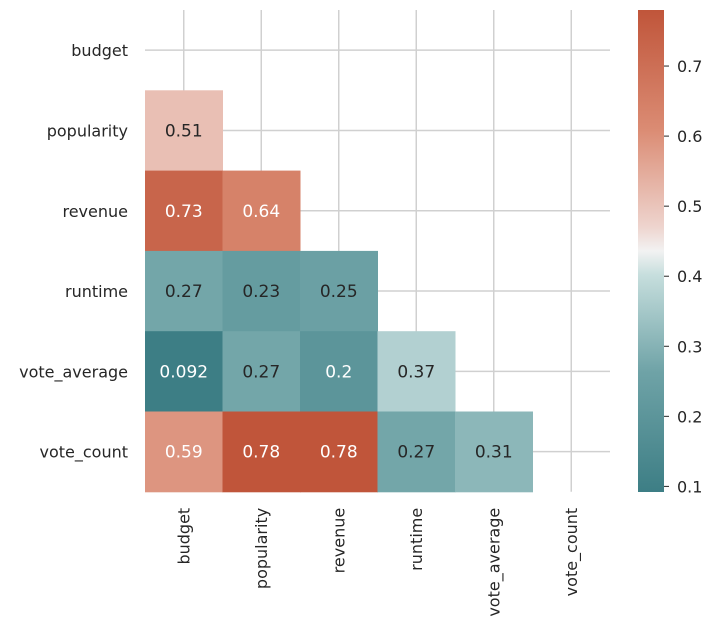 Image resolution: width=715 pixels, height=635 pixels. Describe the element at coordinates (689, 346) in the screenshot. I see `colorbar-tick-label: 0.3` at that location.